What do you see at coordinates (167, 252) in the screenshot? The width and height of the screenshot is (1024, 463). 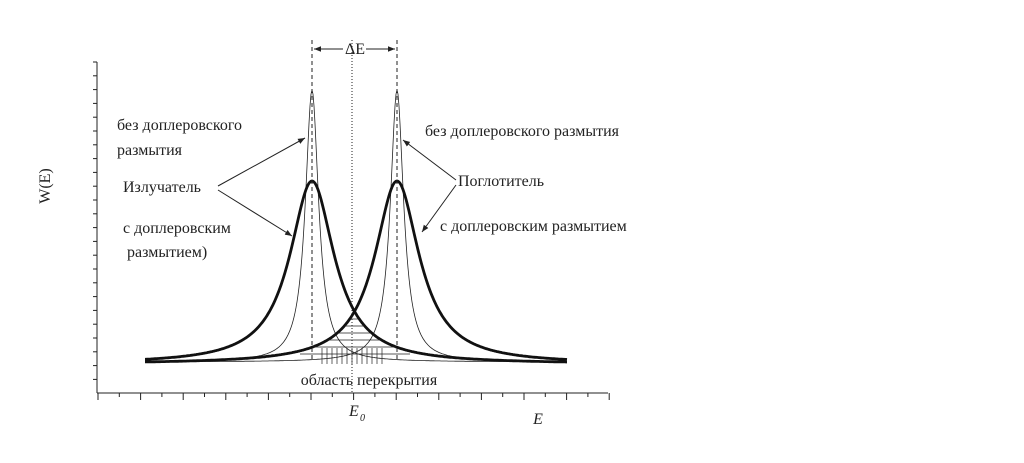 I see `annotation: размытием)` at bounding box center [167, 252].